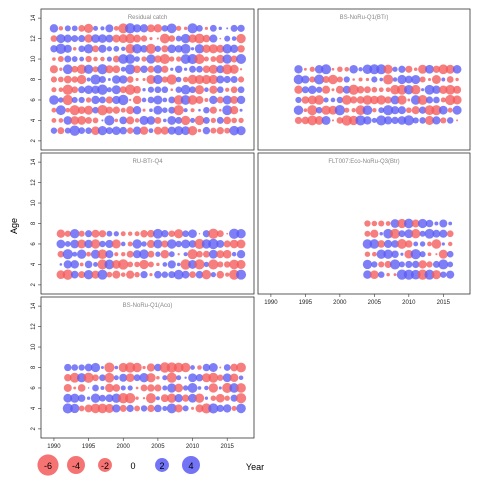  I want to click on y-tick-label: 2, so click(34, 141).